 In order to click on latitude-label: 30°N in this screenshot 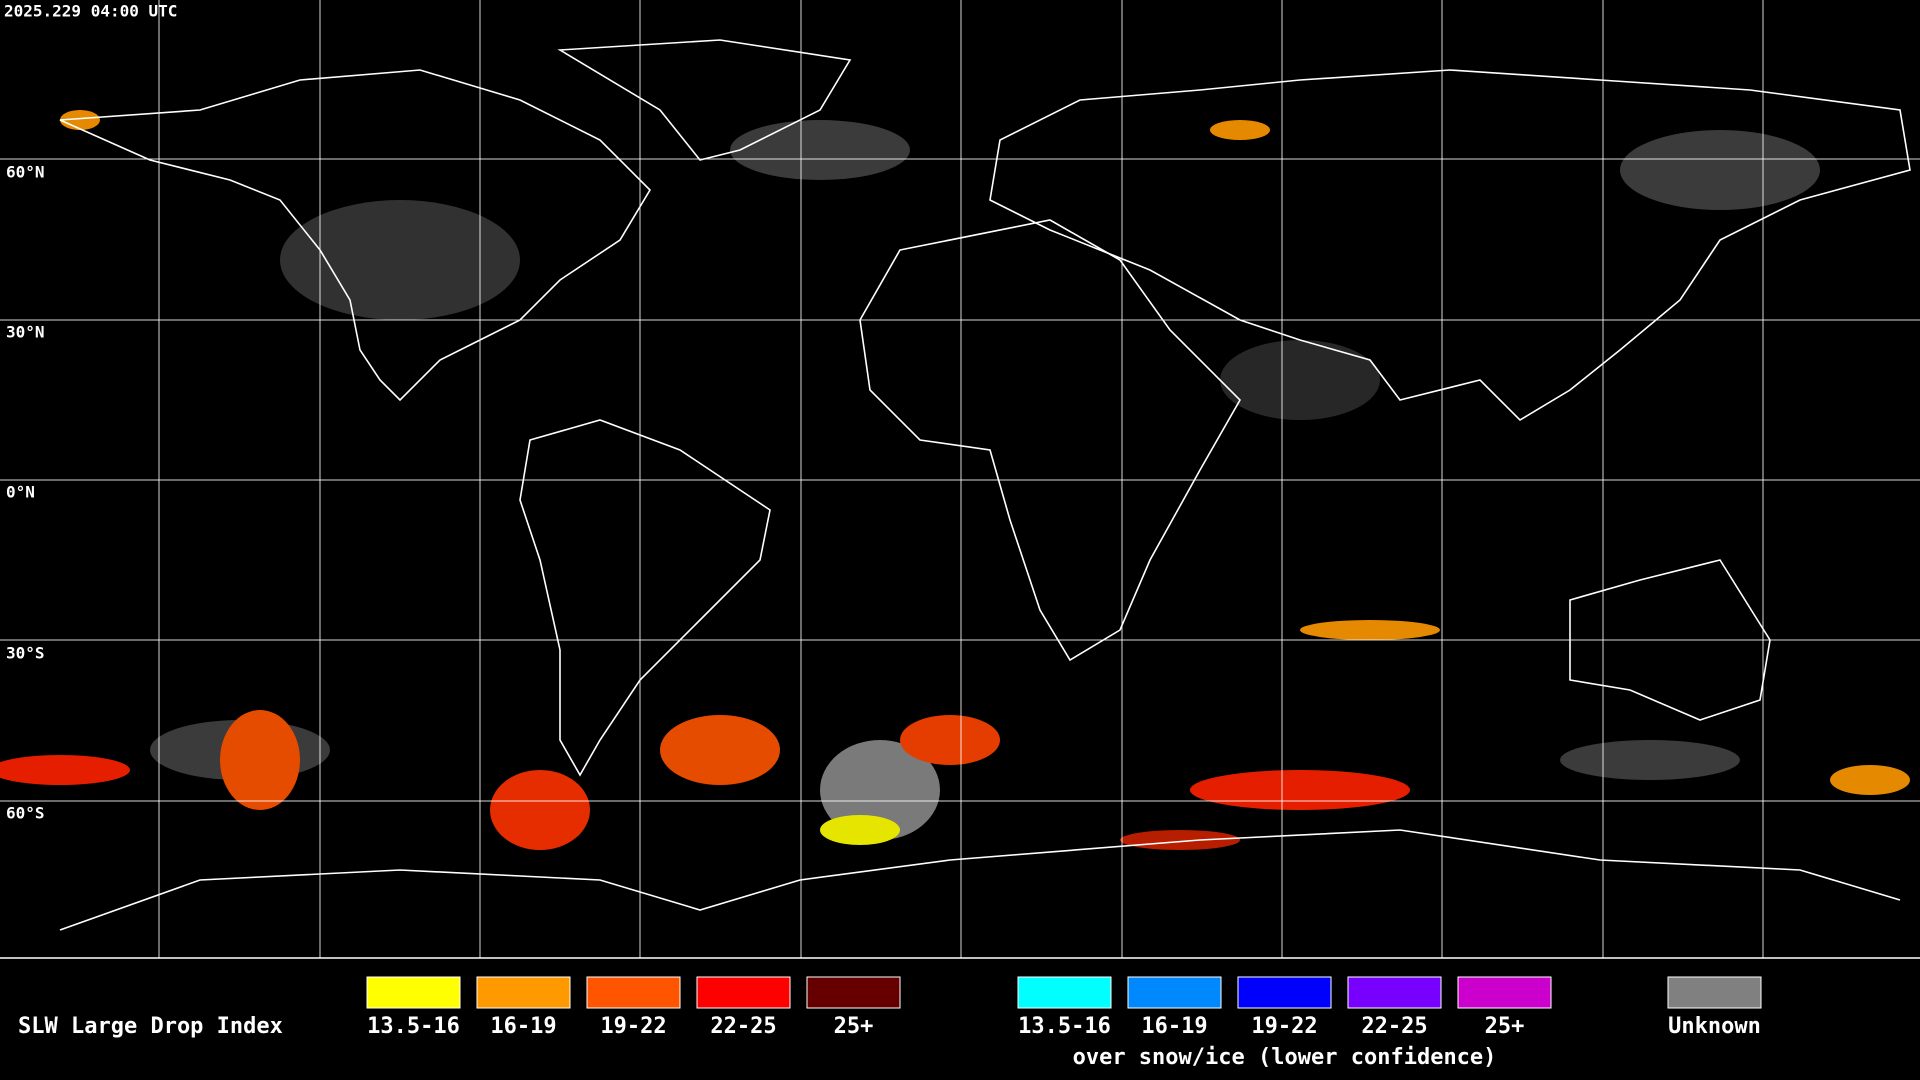, I will do `click(25, 332)`.